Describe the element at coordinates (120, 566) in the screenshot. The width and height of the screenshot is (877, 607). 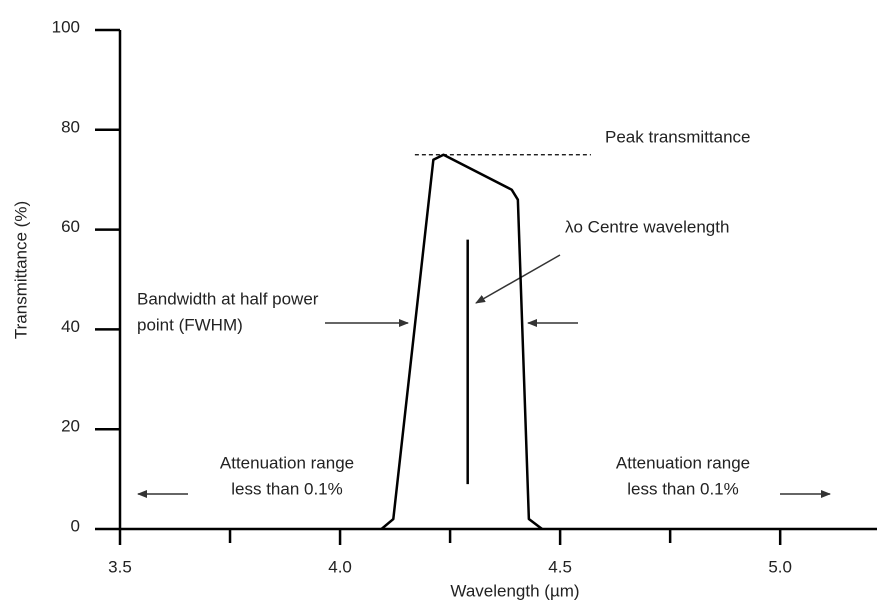
I see `x-tick-label: 3.5` at that location.